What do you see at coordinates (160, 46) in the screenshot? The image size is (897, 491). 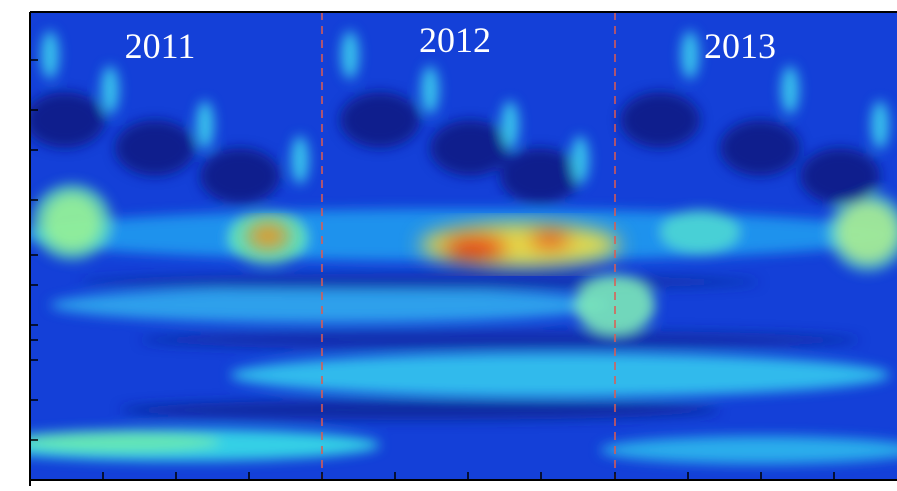 I see `year-label-2011: 2011` at bounding box center [160, 46].